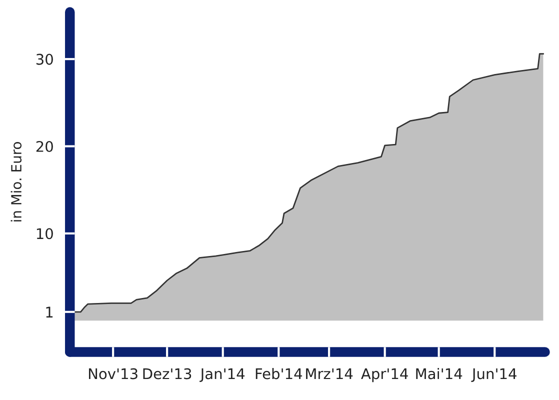 Image resolution: width=559 pixels, height=400 pixels. Describe the element at coordinates (16, 182) in the screenshot. I see `y-axis-title: in Mio. Euro` at that location.